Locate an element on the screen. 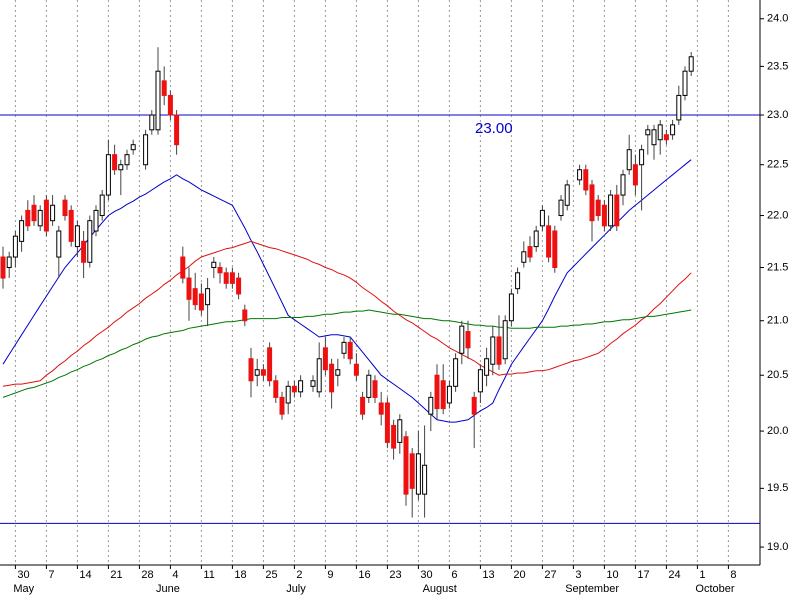 This screenshot has height=595, width=806. moving-average-line is located at coordinates (347, 353).